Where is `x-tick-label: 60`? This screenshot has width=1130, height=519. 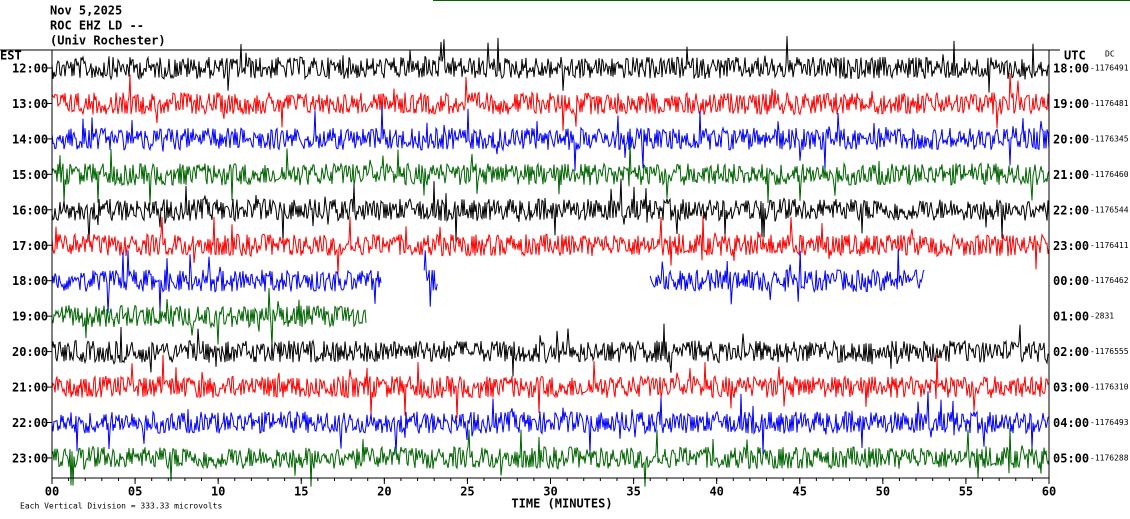
x-tick-label: 60 is located at coordinates (1049, 492).